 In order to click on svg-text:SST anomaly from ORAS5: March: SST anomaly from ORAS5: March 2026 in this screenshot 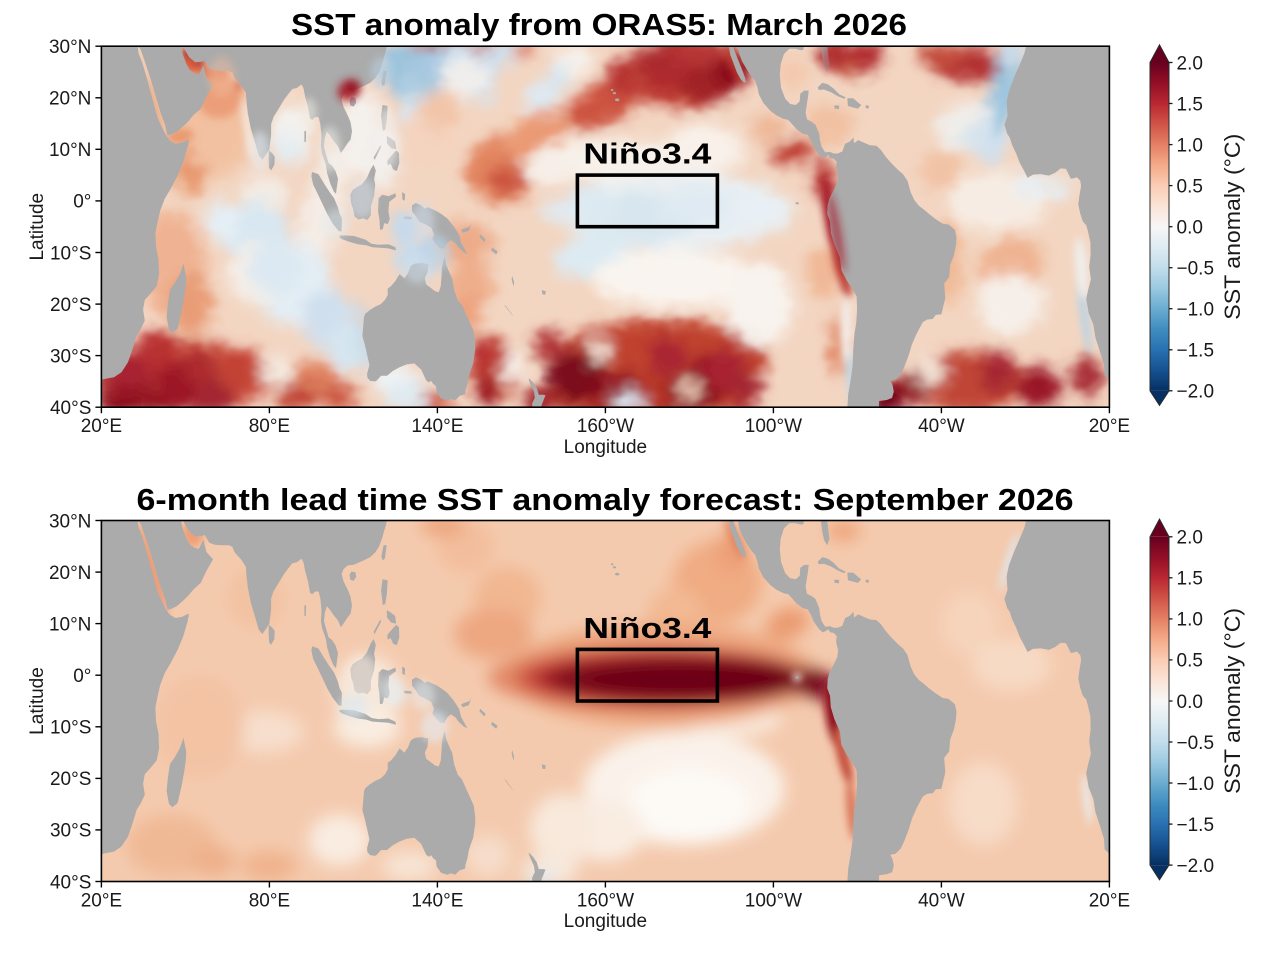, I will do `click(599, 24)`.